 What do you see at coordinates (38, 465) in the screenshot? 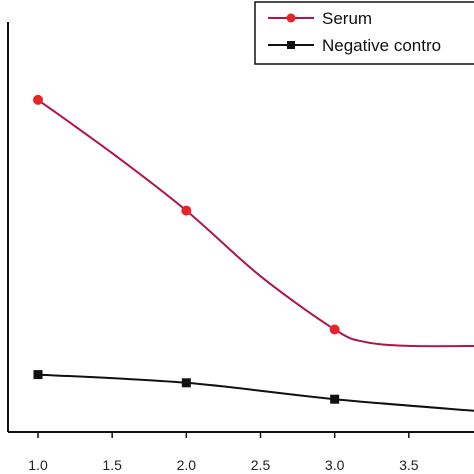
I see `x-tick-label: 1.0` at bounding box center [38, 465].